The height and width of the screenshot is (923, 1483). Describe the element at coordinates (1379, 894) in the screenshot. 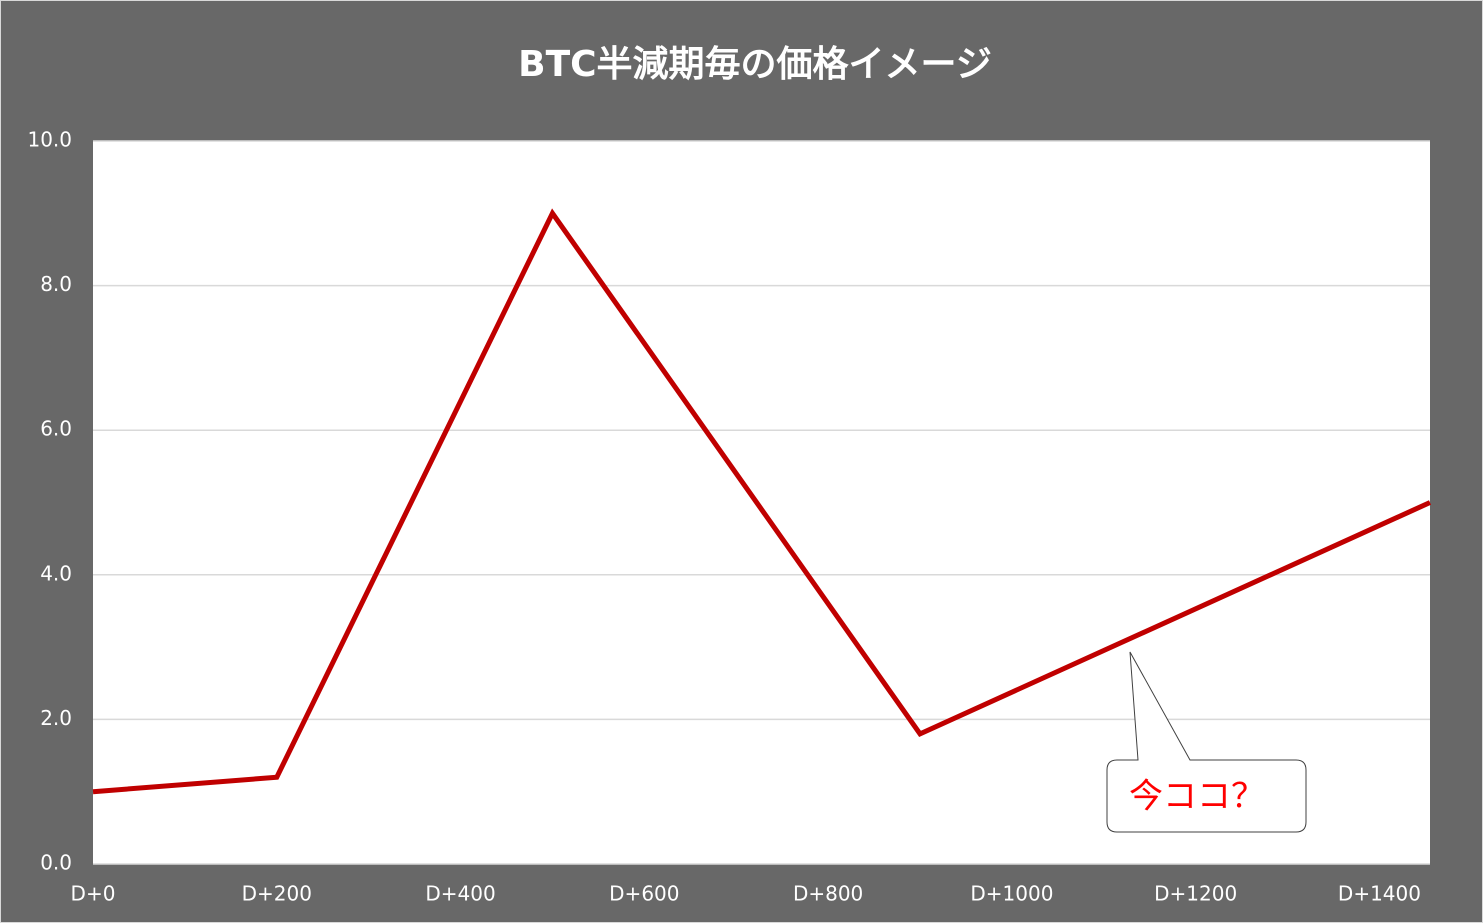

I see `x-tick-label: D+1400` at that location.